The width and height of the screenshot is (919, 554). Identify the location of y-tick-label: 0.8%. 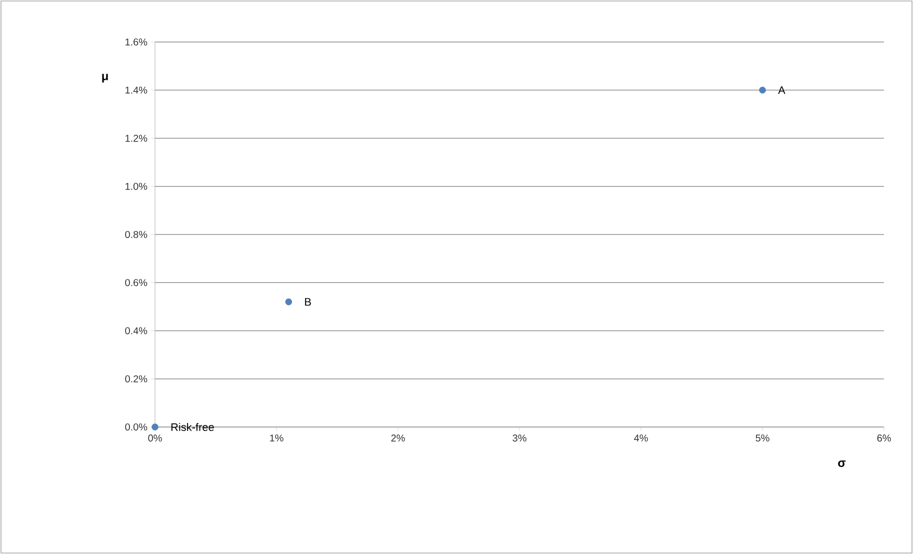
(136, 234).